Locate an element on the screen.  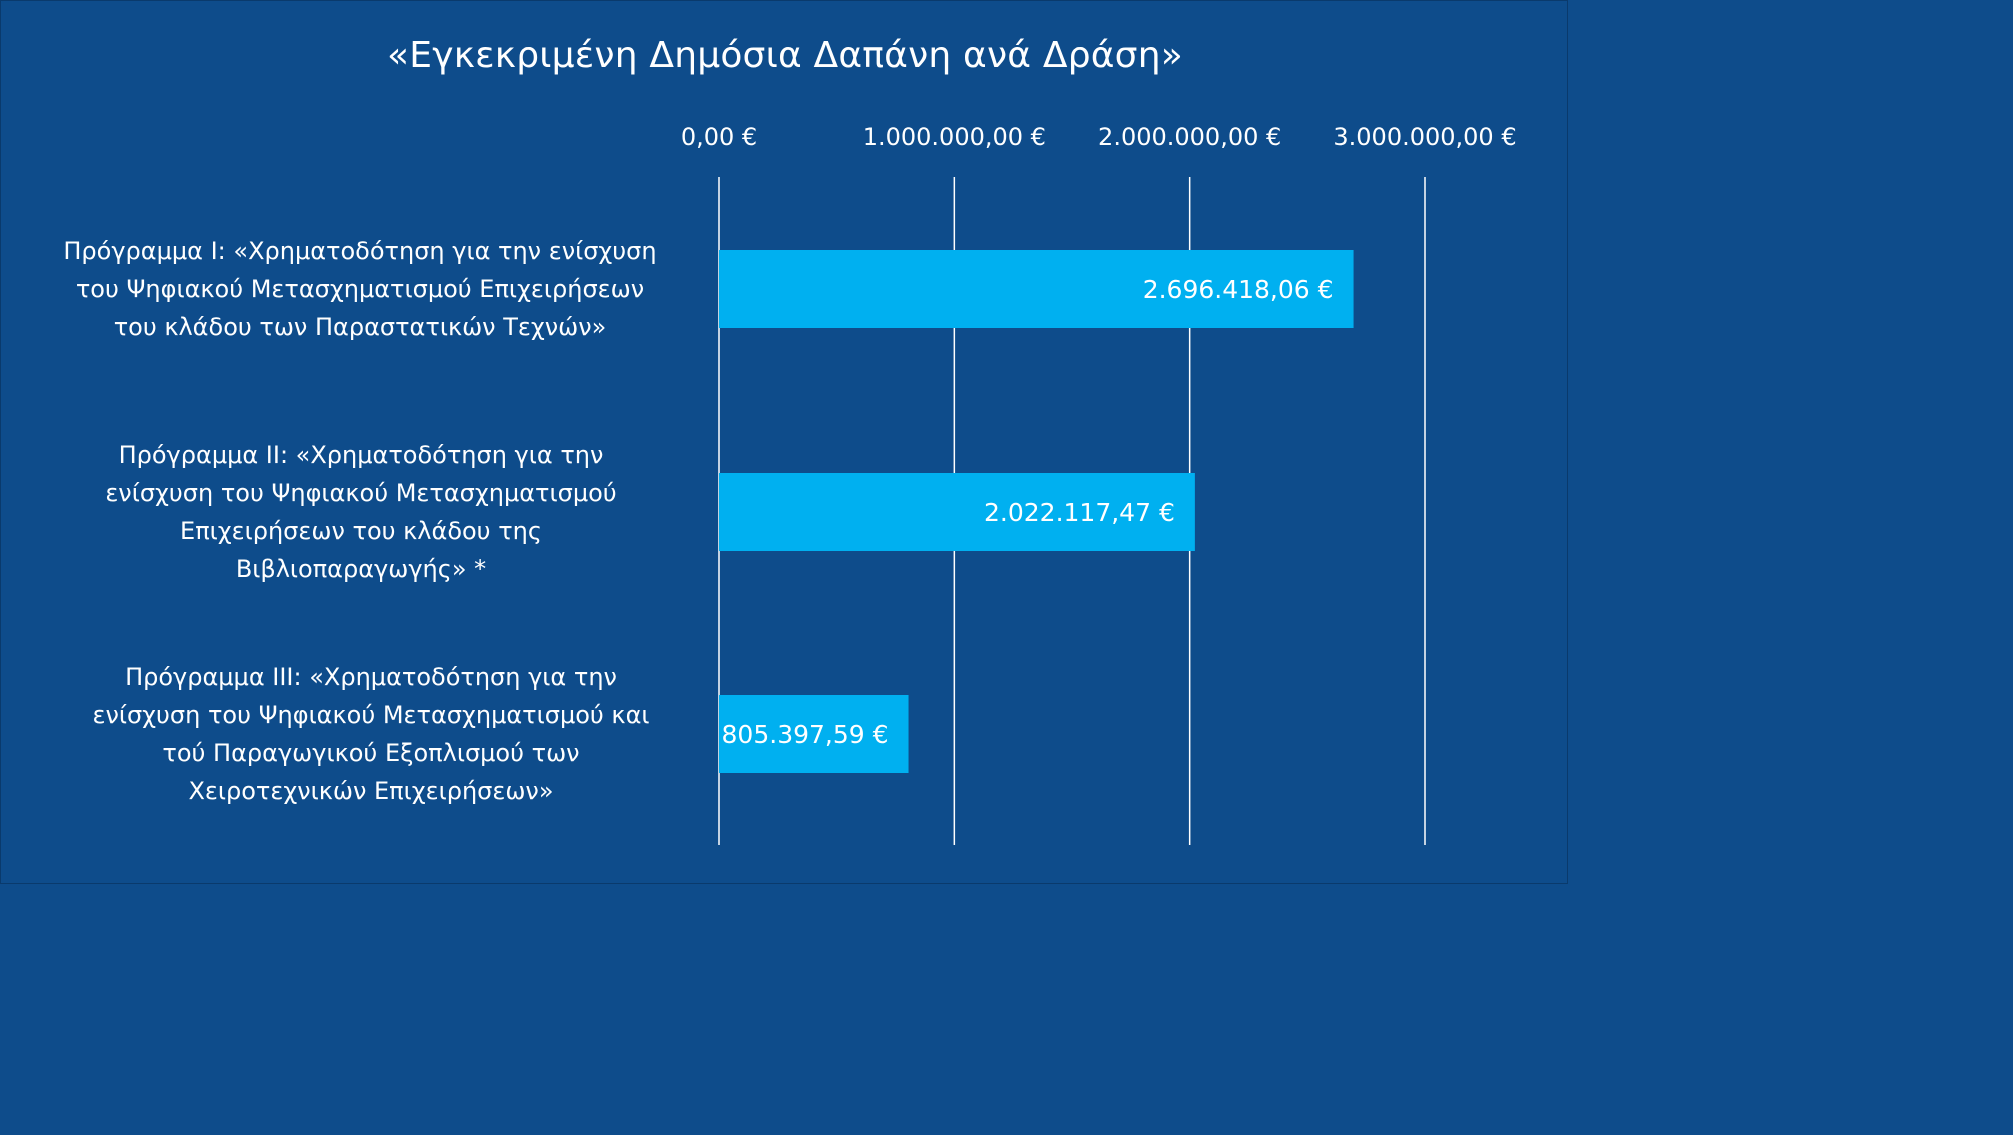
x-tick-label: 2.000.000,00 € is located at coordinates (1189, 137).